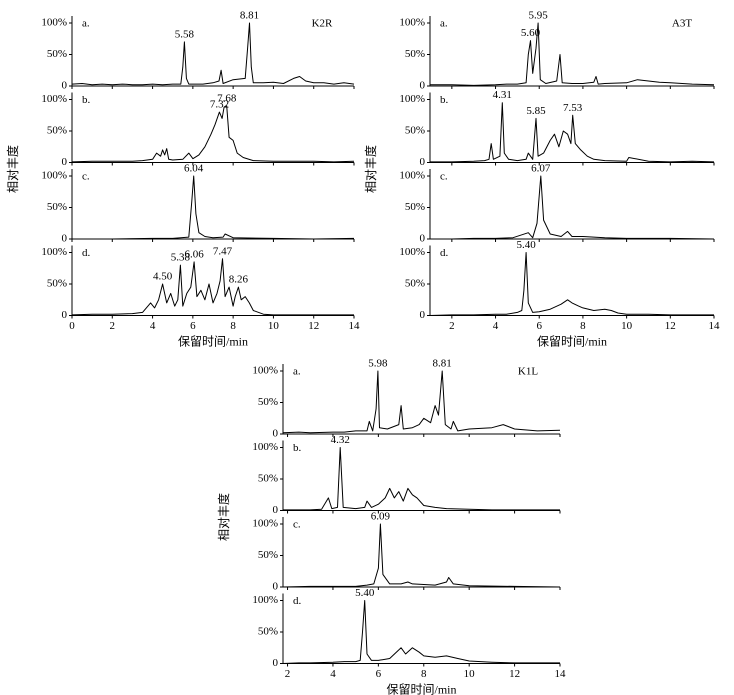 The height and width of the screenshot is (695, 734). I want to click on peak-label: 4.50, so click(163, 277).